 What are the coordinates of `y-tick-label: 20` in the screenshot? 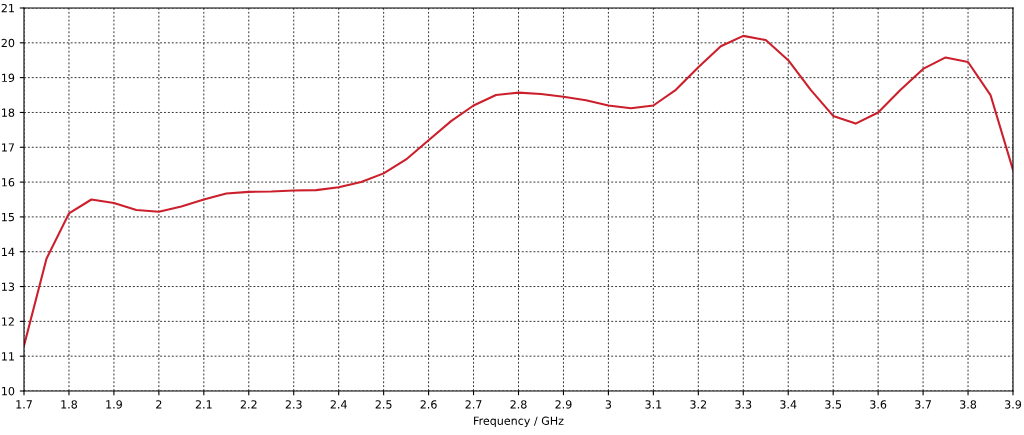 It's located at (8, 43).